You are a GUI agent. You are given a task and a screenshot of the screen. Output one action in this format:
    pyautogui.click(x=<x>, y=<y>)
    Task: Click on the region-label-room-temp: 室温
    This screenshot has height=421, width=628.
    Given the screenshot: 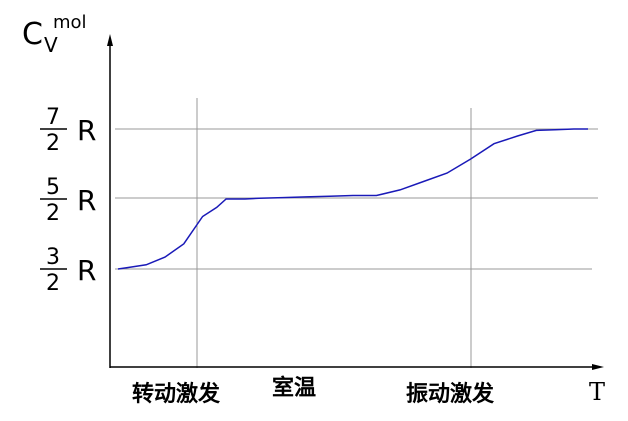 What is the action you would take?
    pyautogui.click(x=294, y=388)
    